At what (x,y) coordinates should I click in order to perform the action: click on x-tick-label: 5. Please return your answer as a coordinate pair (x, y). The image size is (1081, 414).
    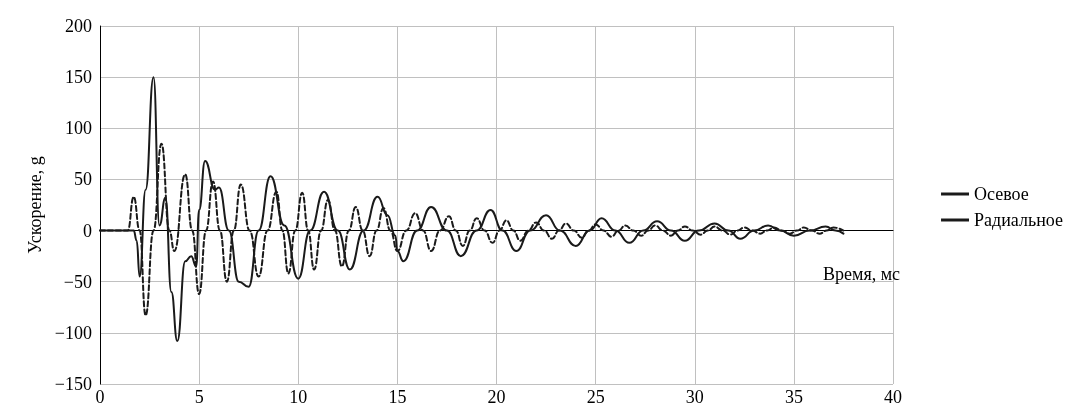
    Looking at the image, I should click on (199, 397).